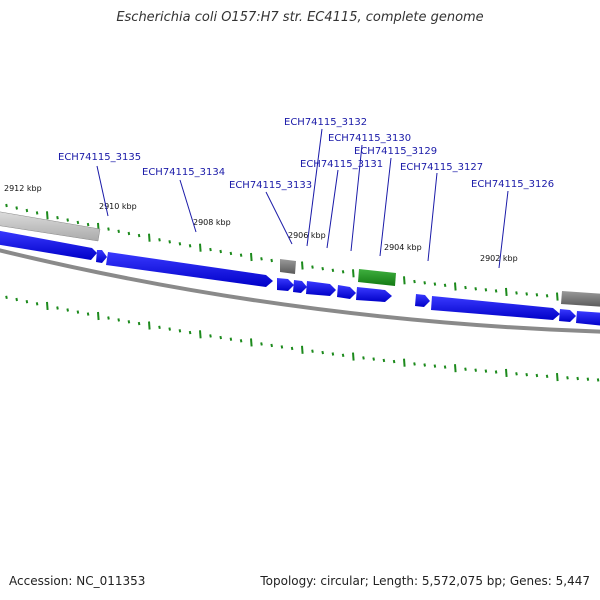  I want to click on scale-label-2908: 2908 kbp, so click(212, 222).